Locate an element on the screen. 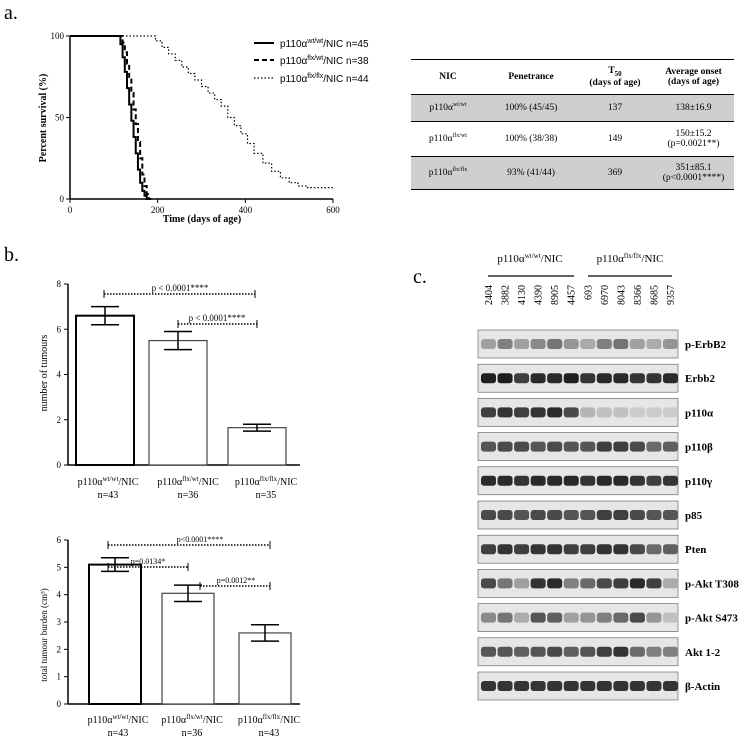 Image resolution: width=755 pixels, height=749 pixels. lane-label: 4457 is located at coordinates (572, 295).